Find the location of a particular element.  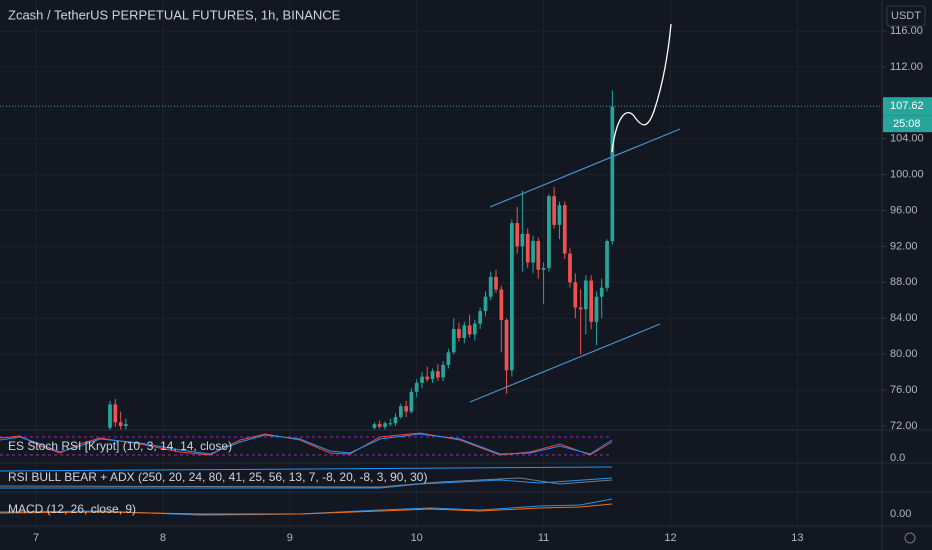

last-price-box is located at coordinates (907, 106).